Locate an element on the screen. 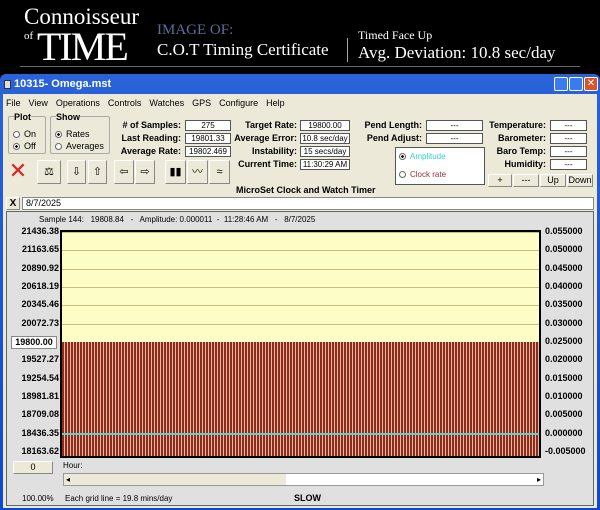  minus-button: --- is located at coordinates (526, 180).